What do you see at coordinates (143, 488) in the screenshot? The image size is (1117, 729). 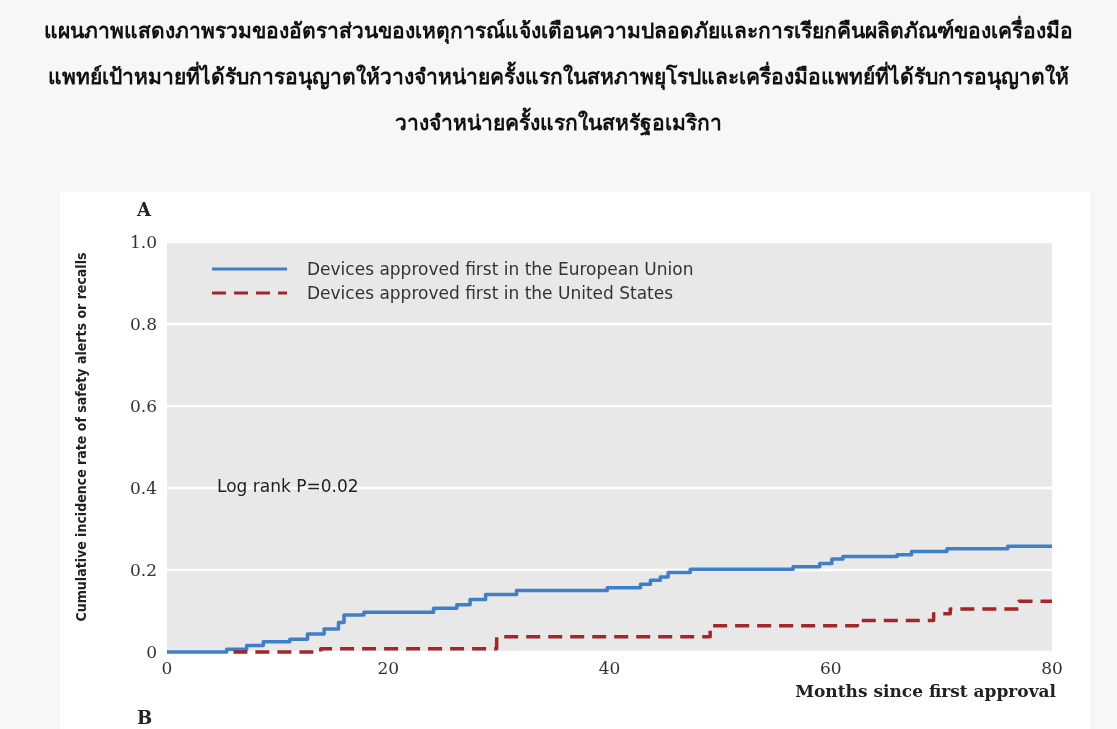 I see `y-tick-label: 0.4` at bounding box center [143, 488].